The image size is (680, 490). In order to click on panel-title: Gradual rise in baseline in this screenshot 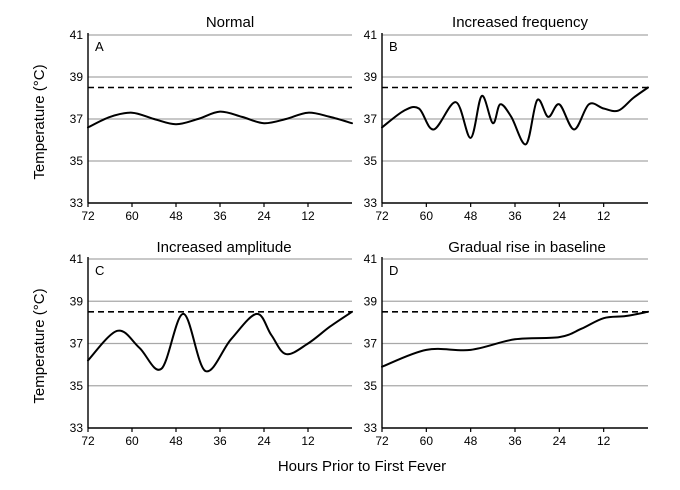, I will do `click(527, 247)`.